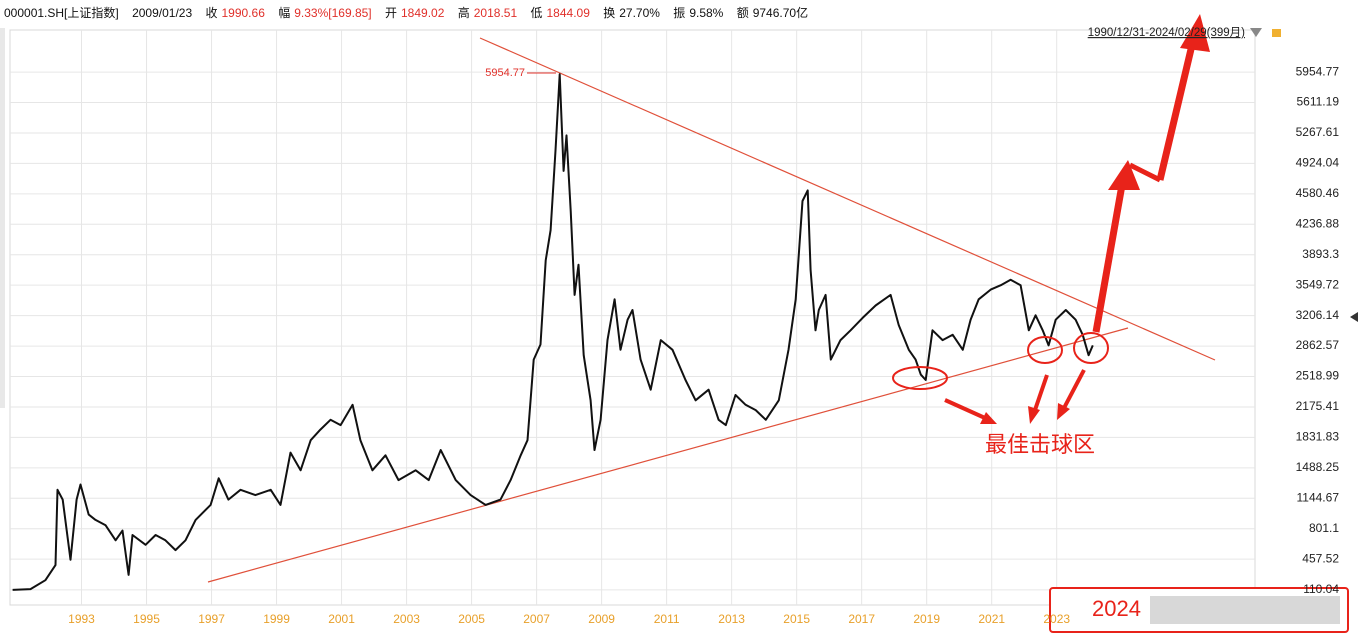  I want to click on y-tick-label: 3206.14, so click(1318, 315).